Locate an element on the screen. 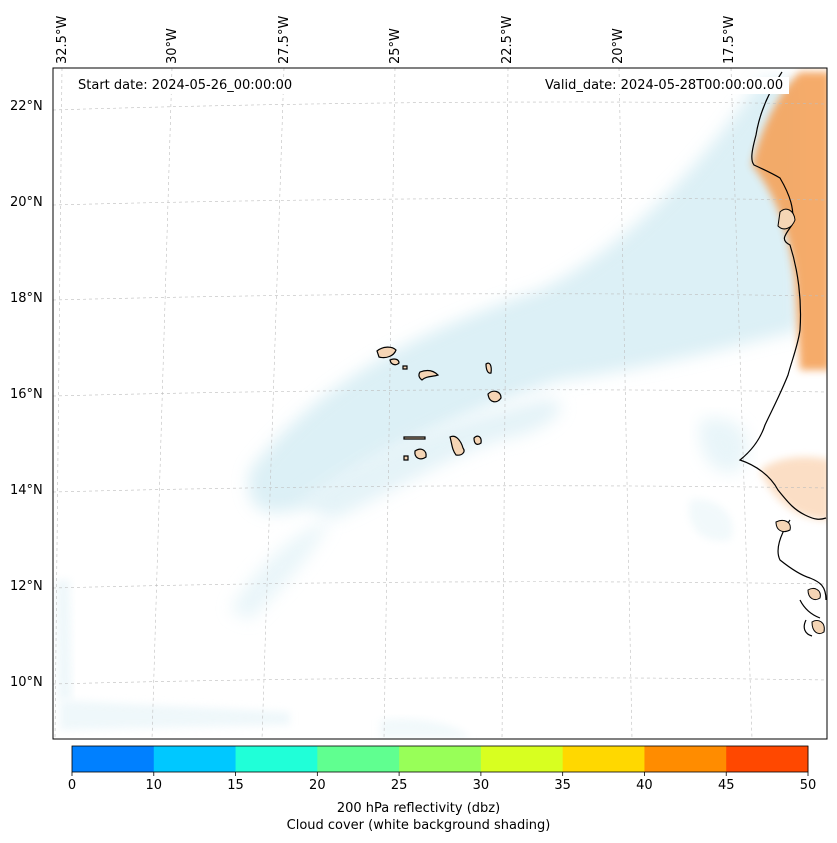 The height and width of the screenshot is (843, 837). colorbar-label-cloud-cover: Cloud cover (white background shading) is located at coordinates (418, 825).